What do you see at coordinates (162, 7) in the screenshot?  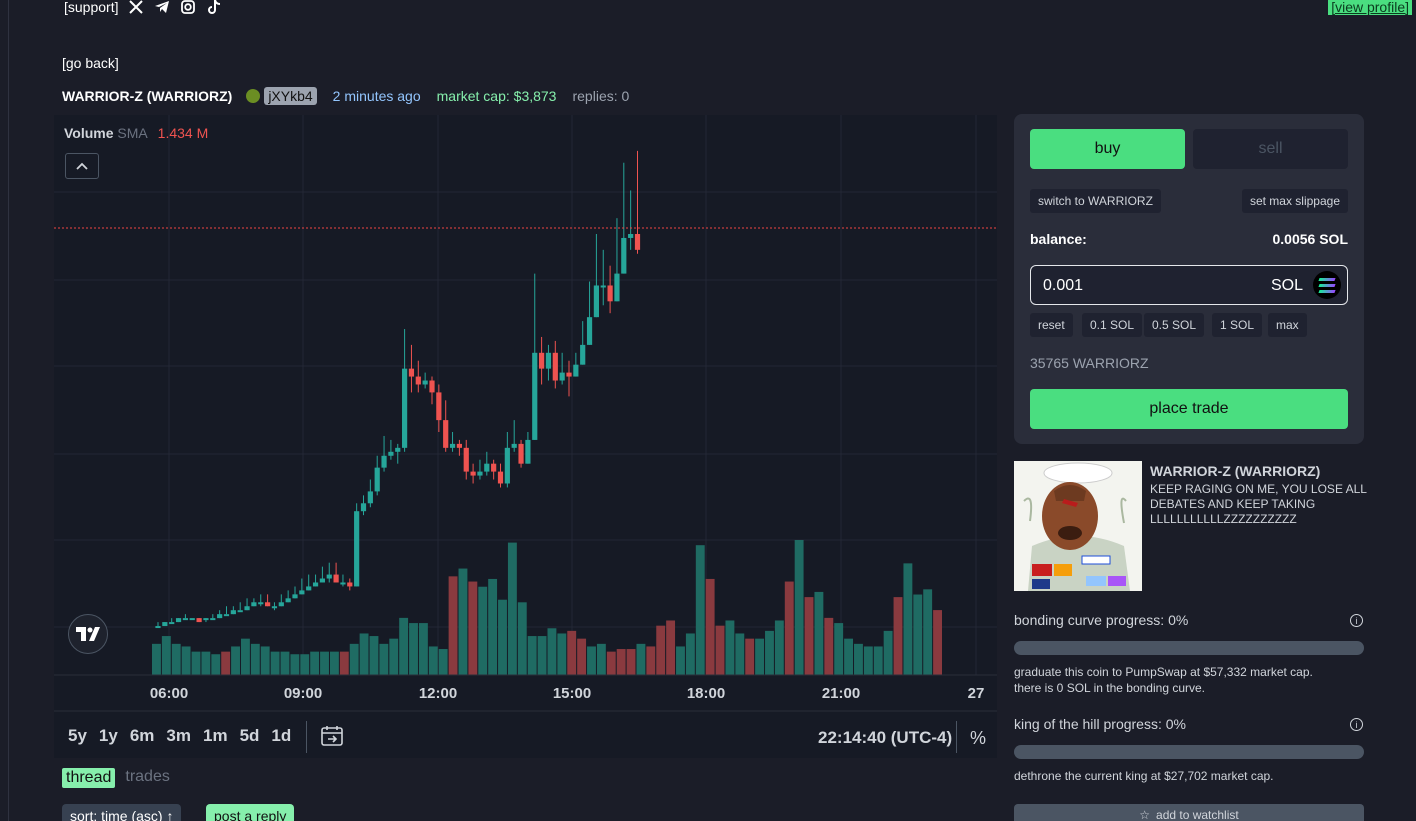 I see `telegram-icon` at bounding box center [162, 7].